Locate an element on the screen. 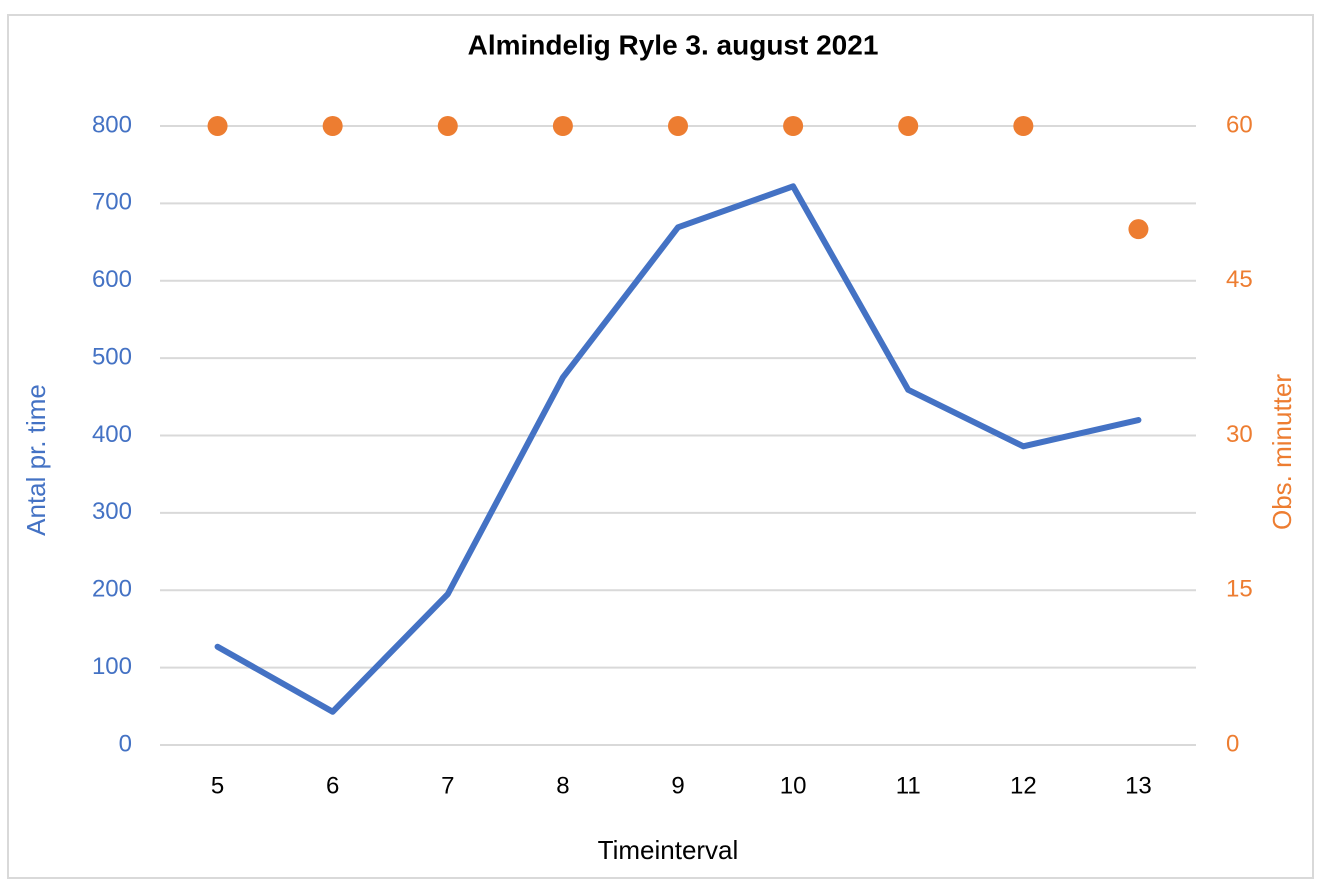 The width and height of the screenshot is (1323, 888). x-tick-label: 6 is located at coordinates (332, 785).